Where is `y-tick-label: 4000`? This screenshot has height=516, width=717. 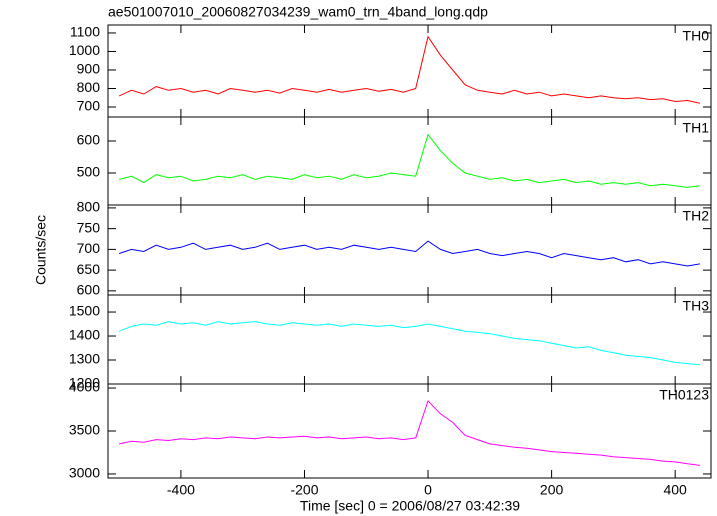
y-tick-label: 4000 is located at coordinates (84, 387).